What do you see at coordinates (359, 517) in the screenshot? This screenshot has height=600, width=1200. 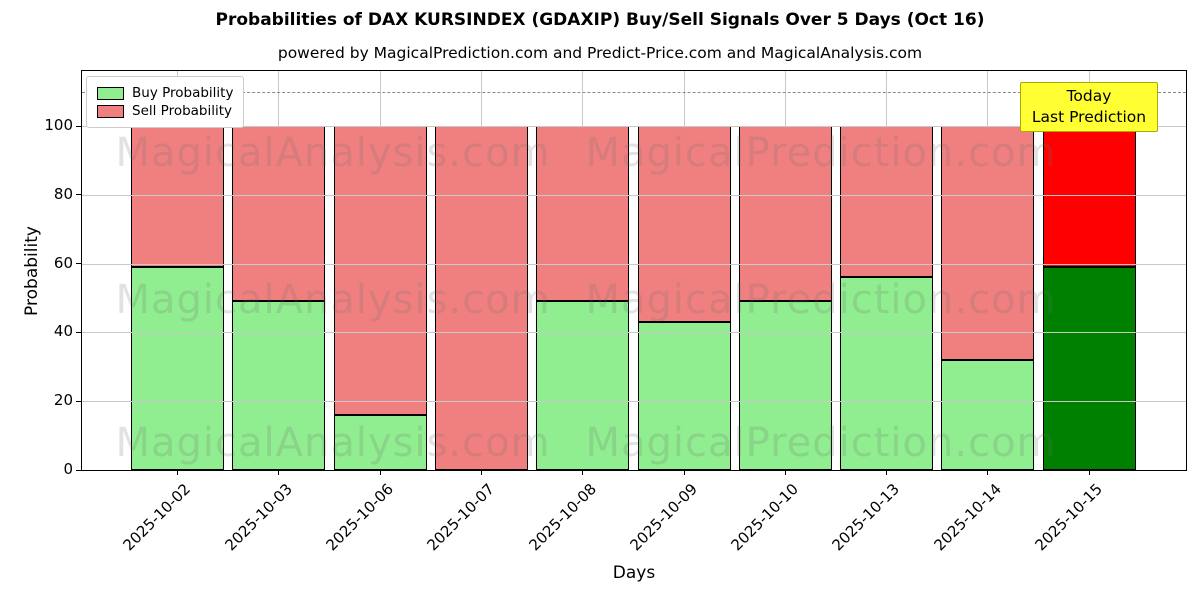 I see `x-tick-label: 2025-10-06` at bounding box center [359, 517].